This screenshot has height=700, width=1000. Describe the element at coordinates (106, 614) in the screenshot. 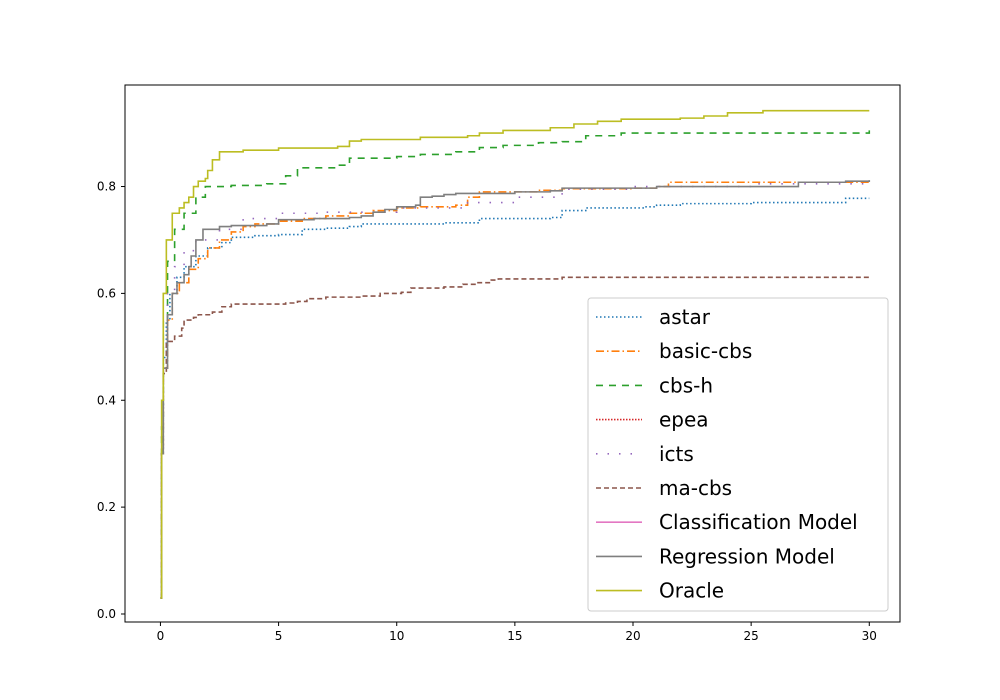

I see `y-tick-label: 0.0` at that location.